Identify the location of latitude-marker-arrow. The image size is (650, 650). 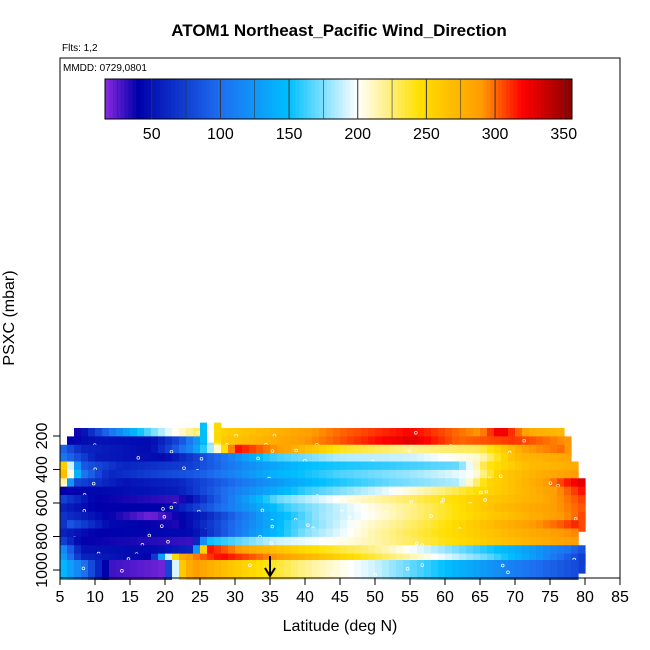
(270, 567).